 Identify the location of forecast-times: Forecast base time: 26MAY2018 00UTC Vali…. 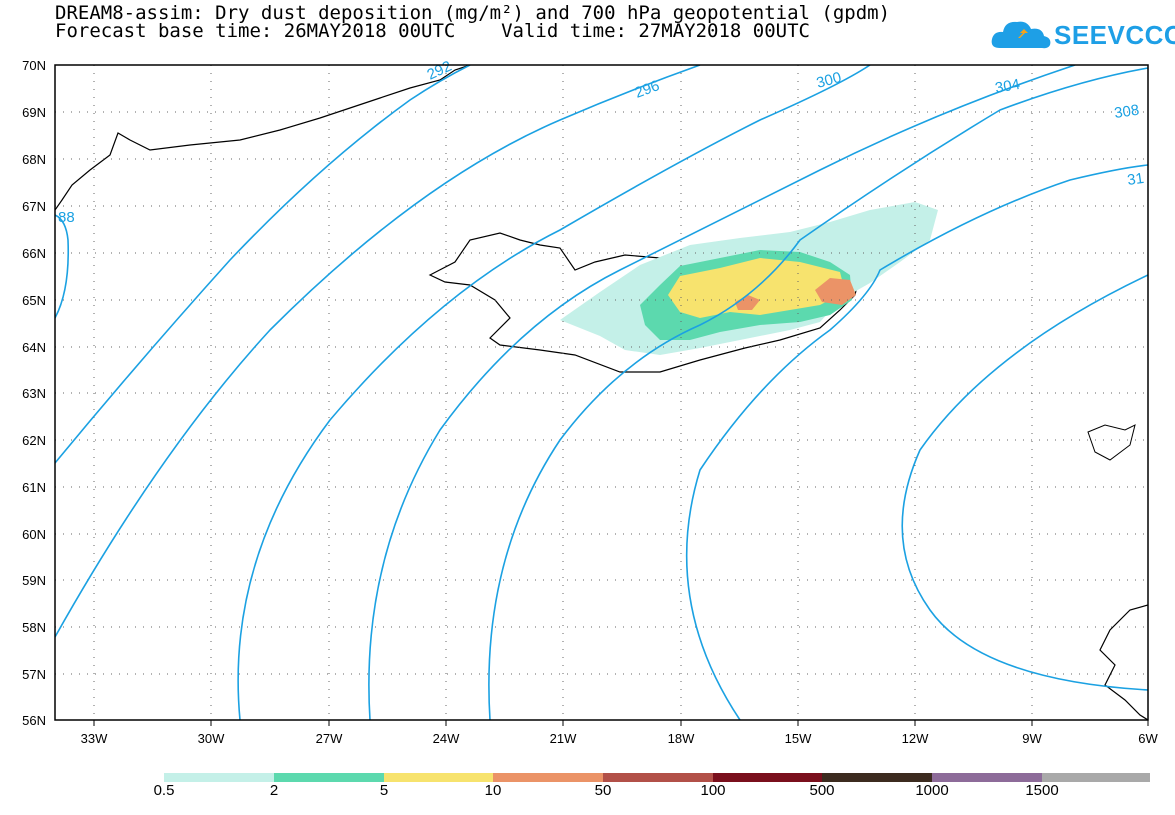
(432, 31).